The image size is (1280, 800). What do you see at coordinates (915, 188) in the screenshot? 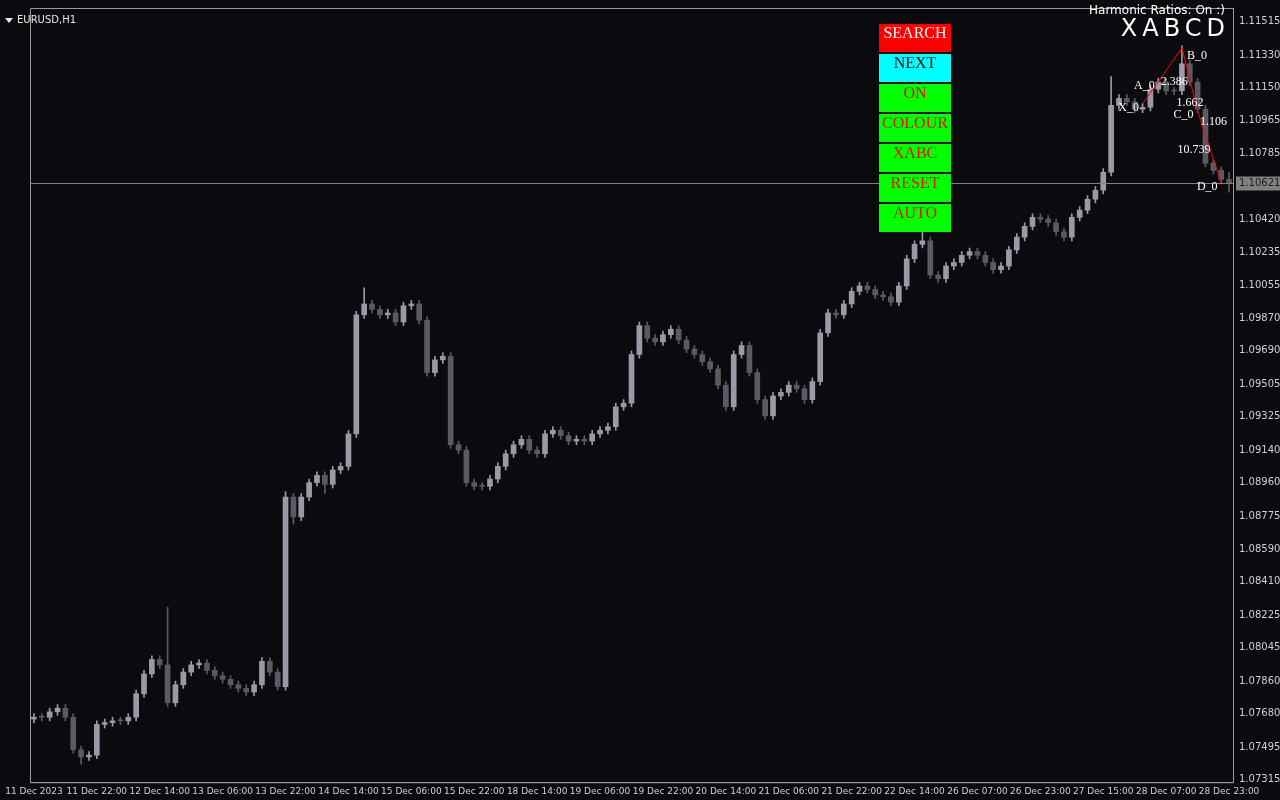
I see `button: RESET` at bounding box center [915, 188].